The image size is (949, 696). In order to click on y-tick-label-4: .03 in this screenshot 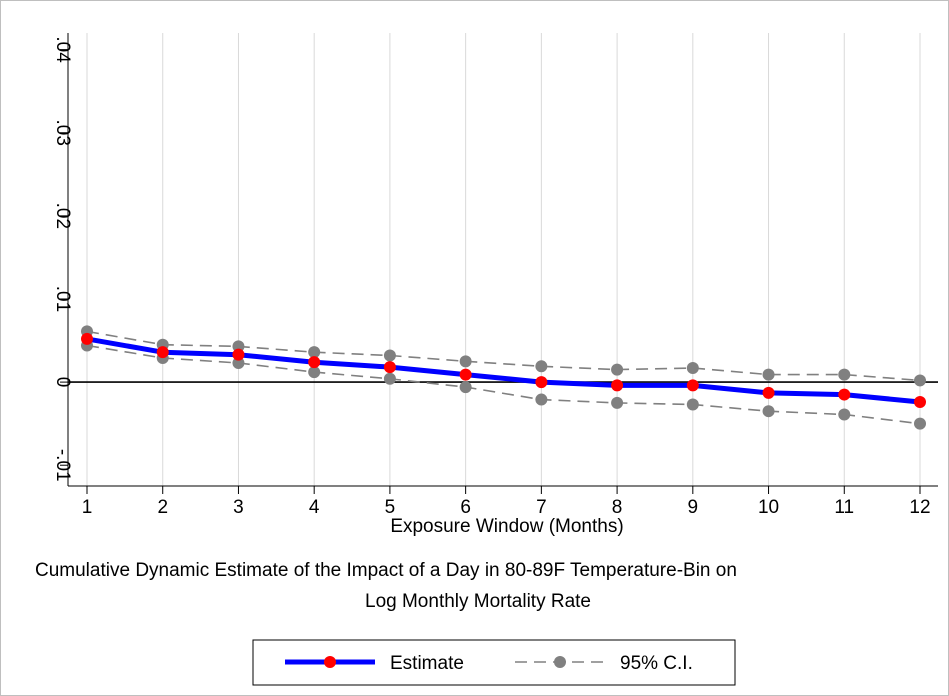, I will do `click(62, 133)`.